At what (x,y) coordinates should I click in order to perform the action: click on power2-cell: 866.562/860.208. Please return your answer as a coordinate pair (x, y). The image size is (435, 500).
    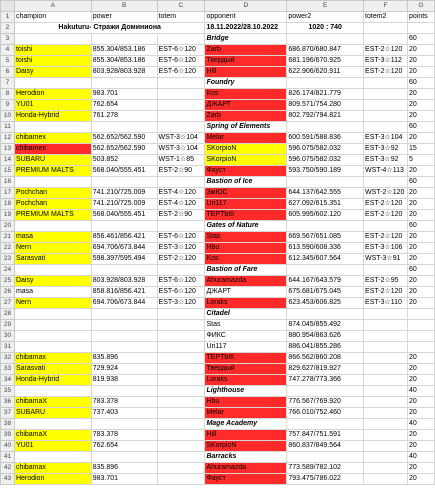
    Looking at the image, I should click on (325, 358).